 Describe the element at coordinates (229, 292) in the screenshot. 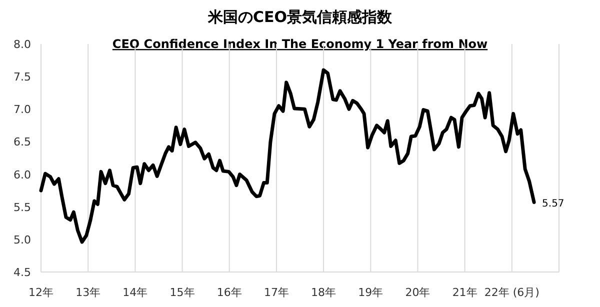

I see `x-tick-label: 16年` at that location.